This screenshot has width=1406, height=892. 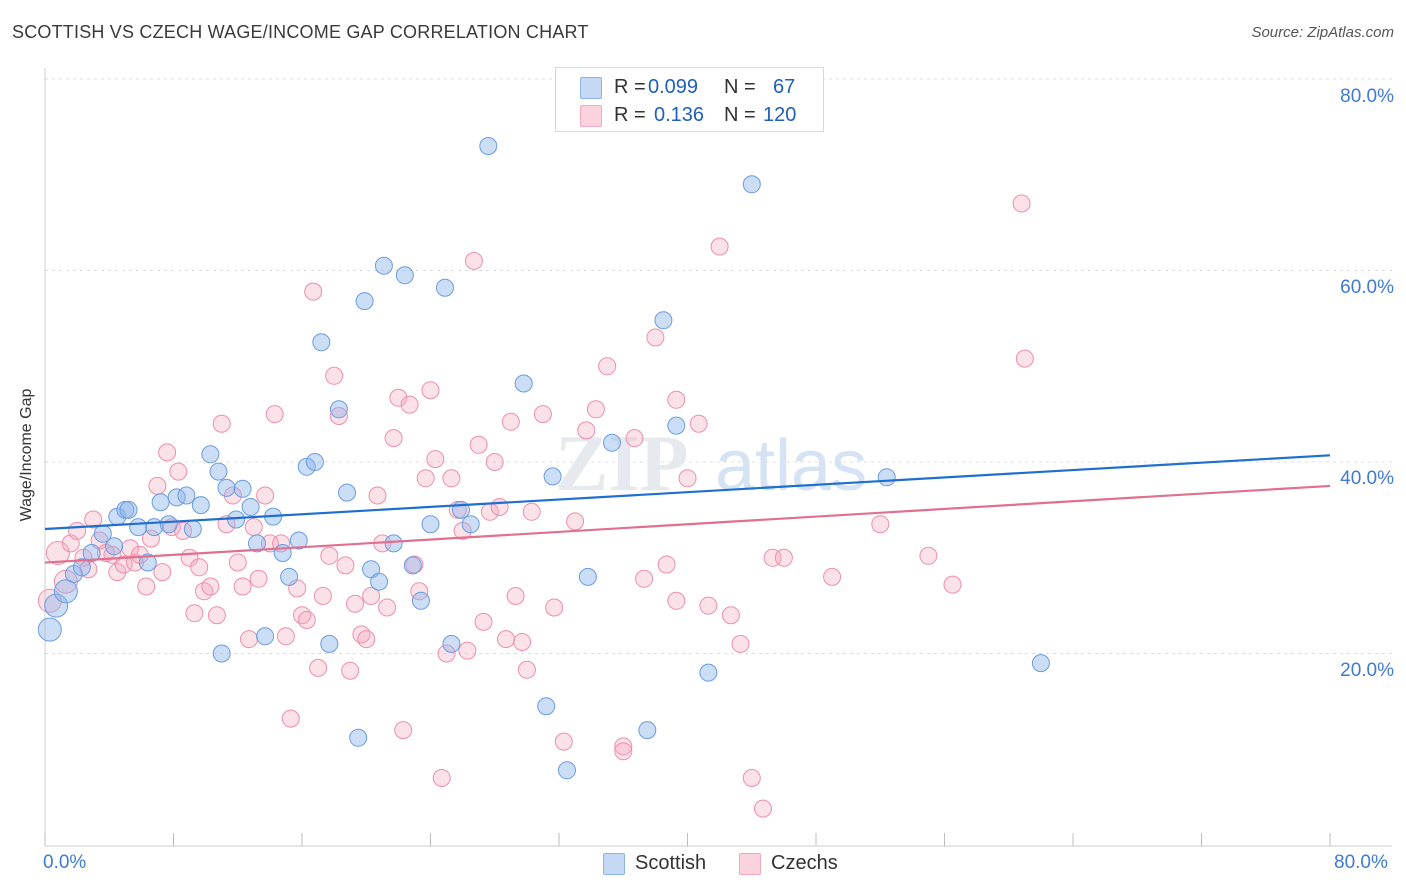 What do you see at coordinates (621, 464) in the screenshot?
I see `watermark-zip: ZIP` at bounding box center [621, 464].